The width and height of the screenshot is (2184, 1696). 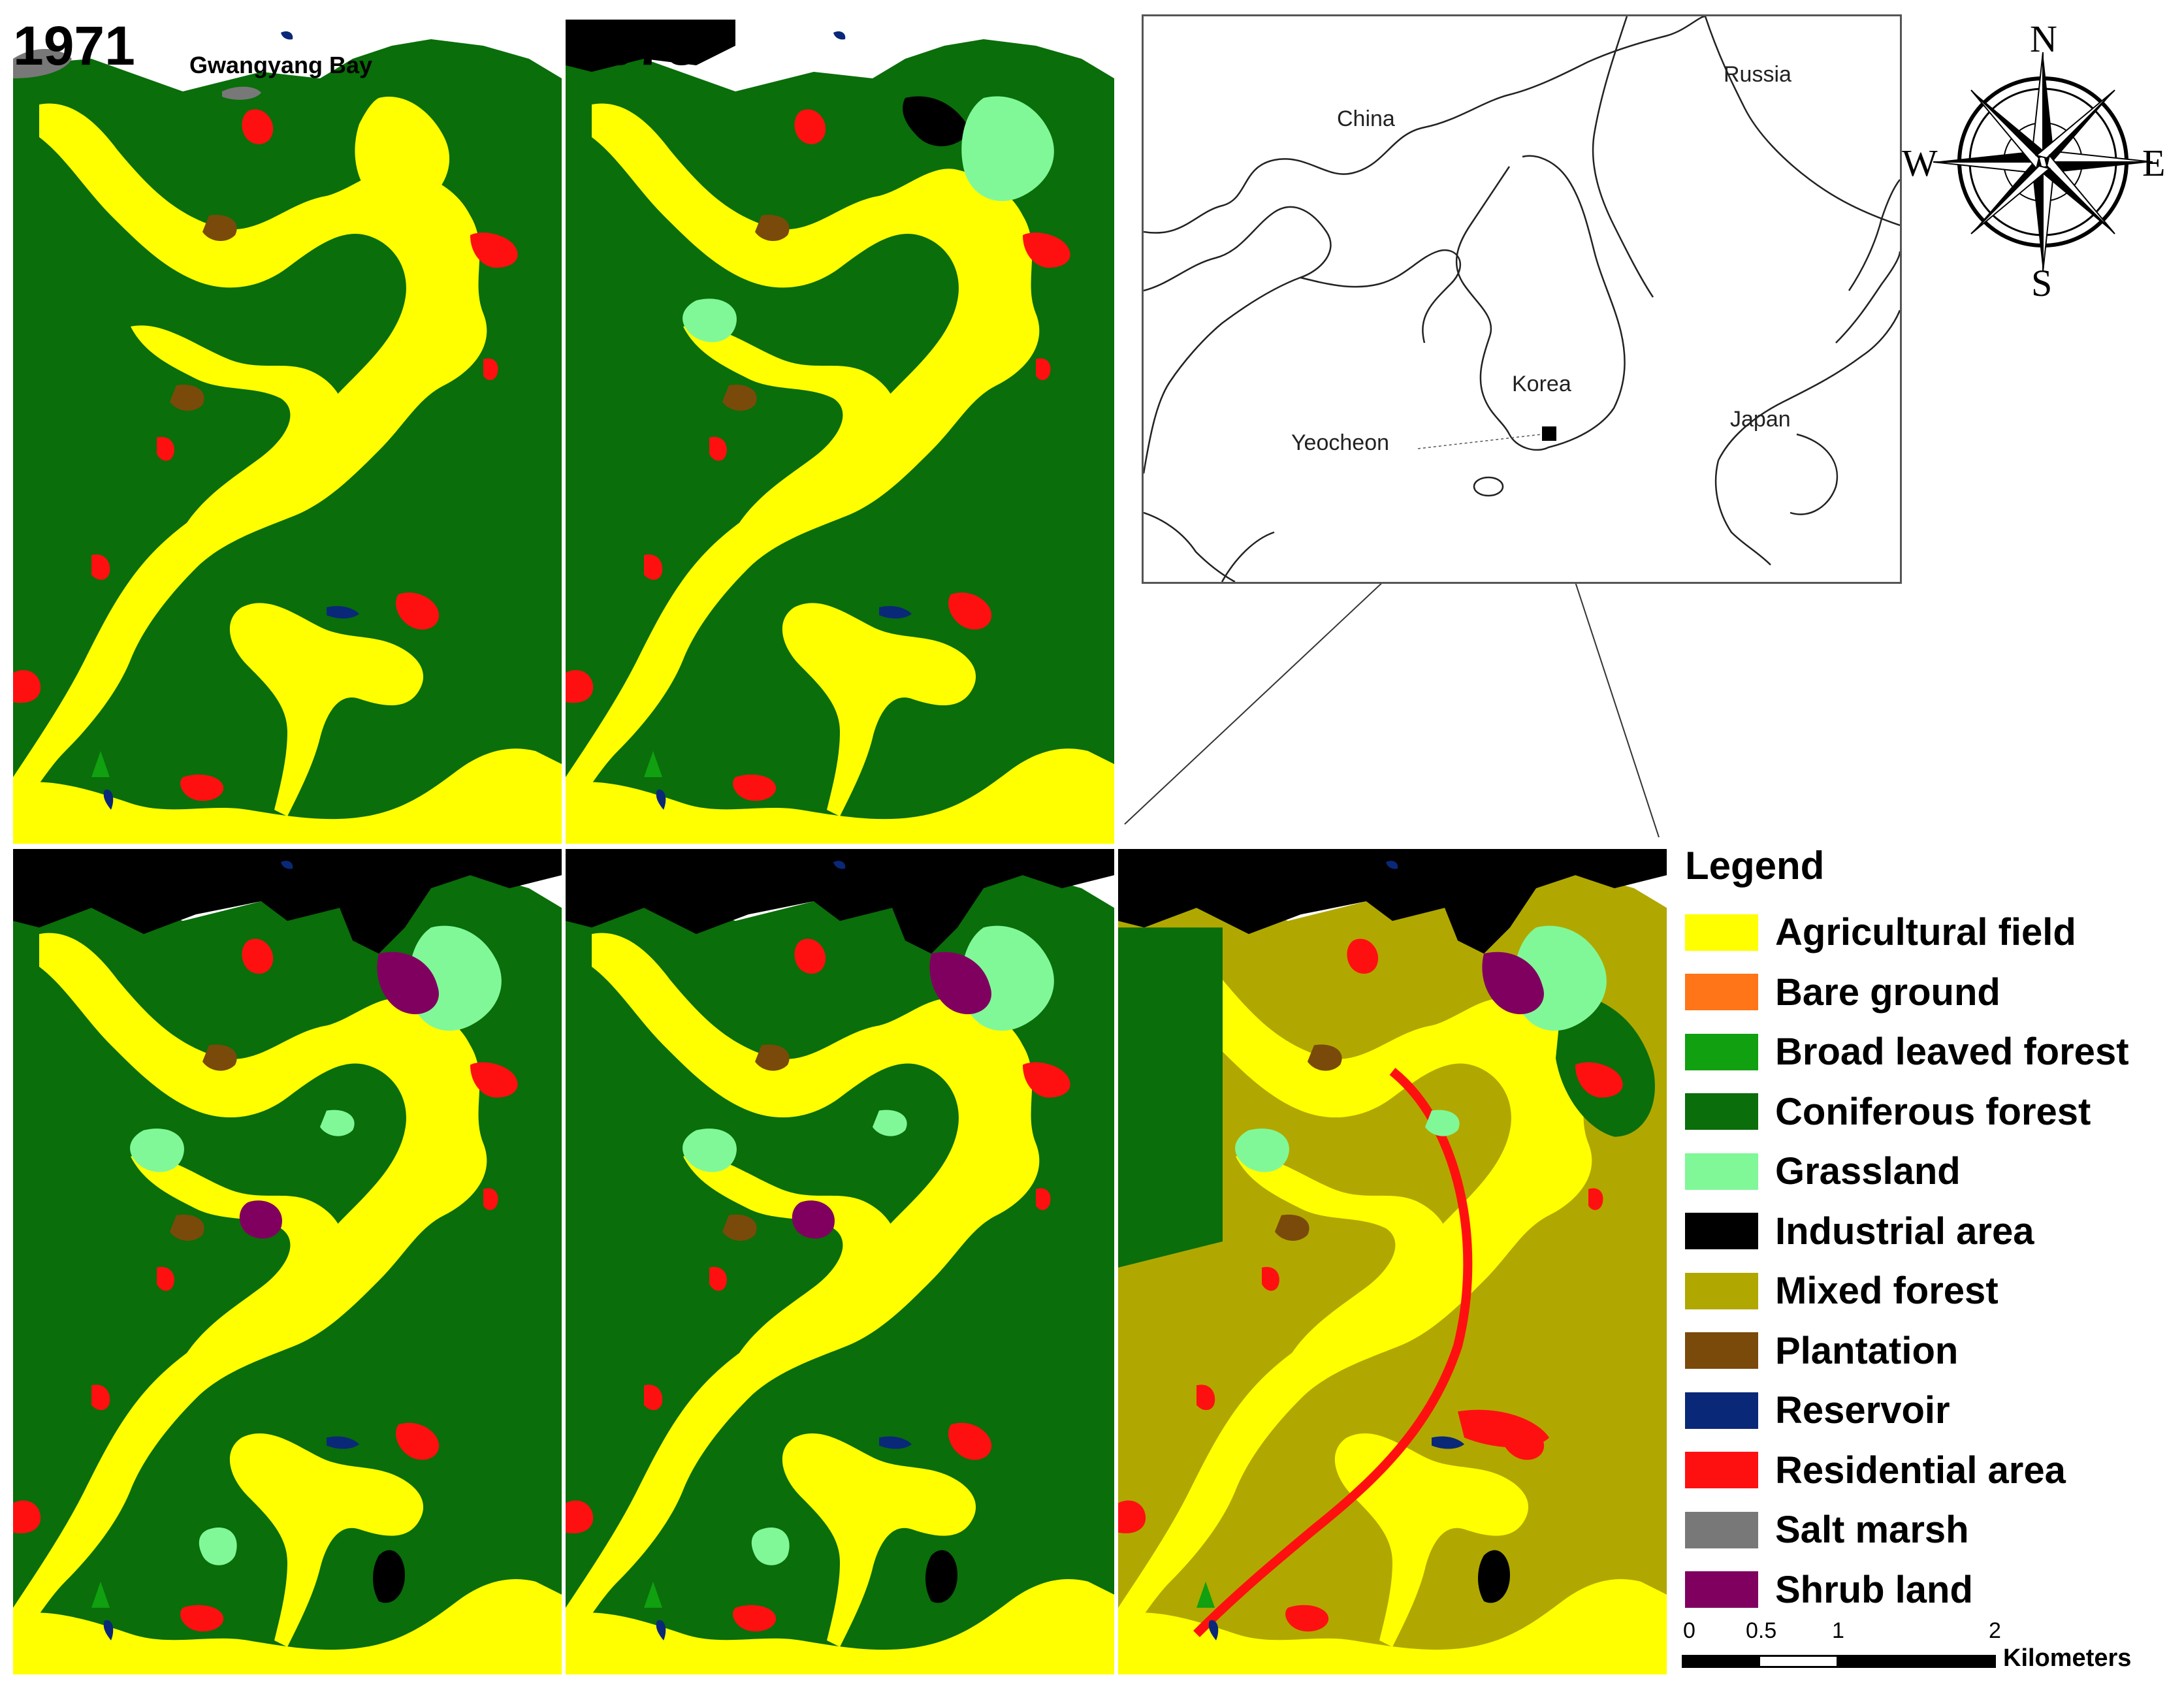 What do you see at coordinates (1549, 433) in the screenshot?
I see `study-area-marker` at bounding box center [1549, 433].